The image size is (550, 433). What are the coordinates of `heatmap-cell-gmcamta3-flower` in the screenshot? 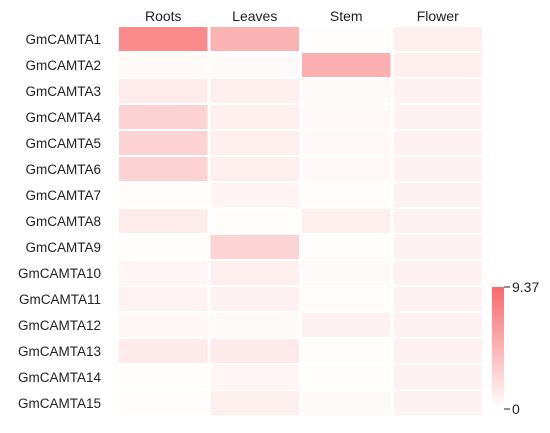 It's located at (437, 91).